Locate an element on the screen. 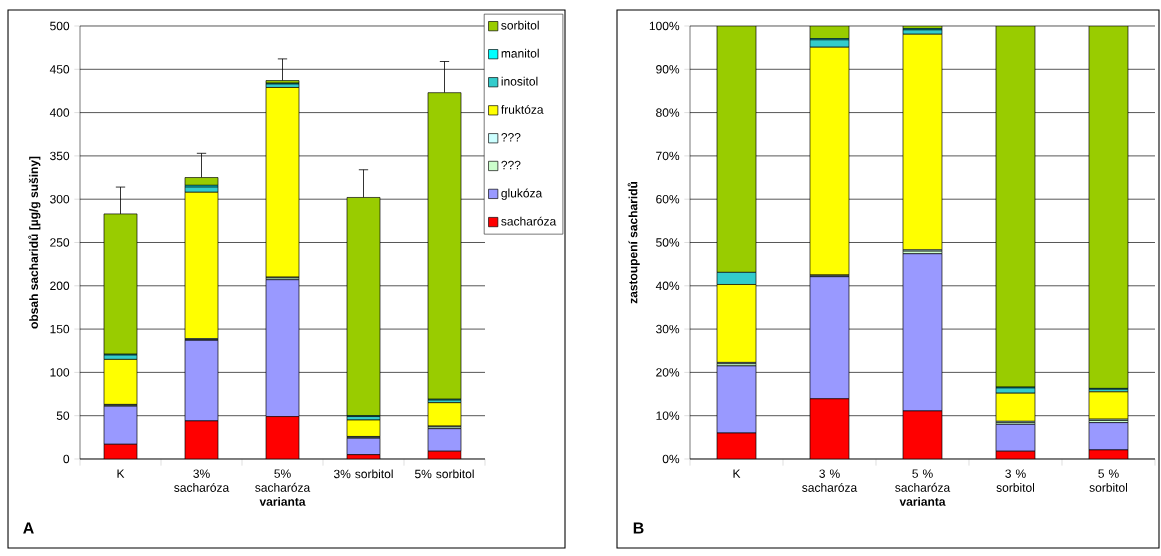 The height and width of the screenshot is (556, 1161). y-tick-label: 50 is located at coordinates (63, 415).